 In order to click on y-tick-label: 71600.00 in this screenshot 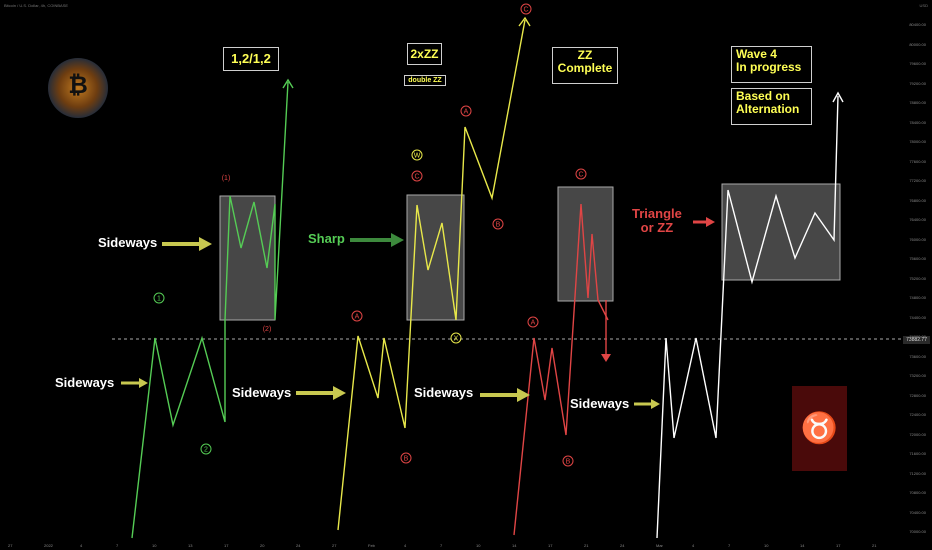, I will do `click(917, 453)`.